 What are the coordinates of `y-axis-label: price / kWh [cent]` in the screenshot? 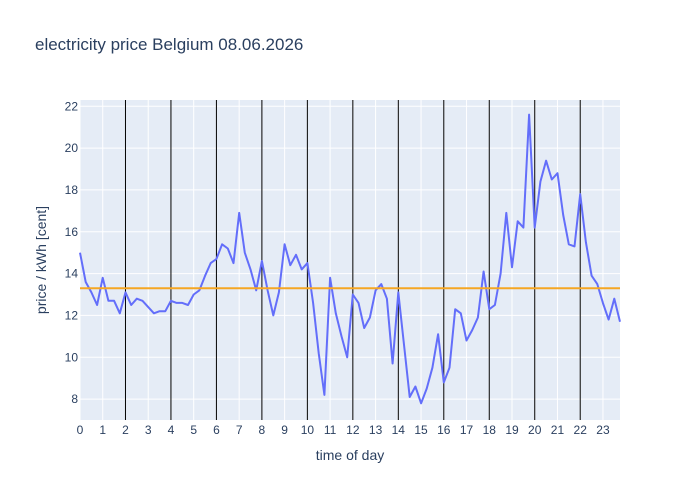 It's located at (41, 260).